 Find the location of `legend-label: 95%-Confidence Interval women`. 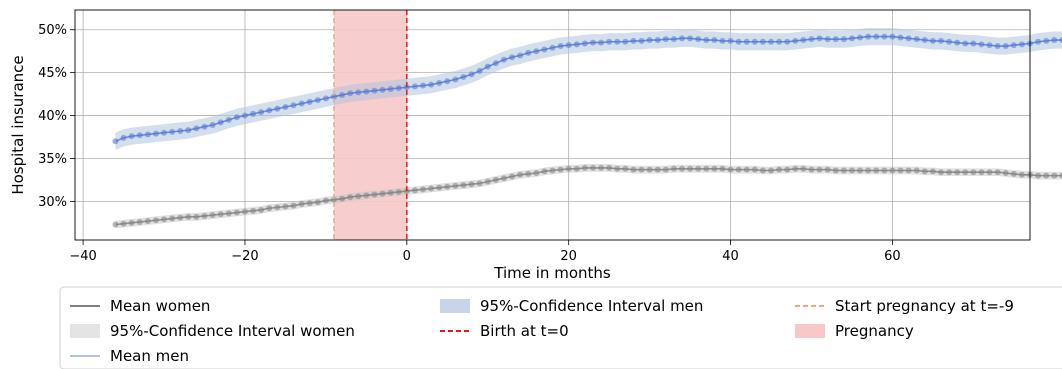

legend-label: 95%-Confidence Interval women is located at coordinates (232, 331).